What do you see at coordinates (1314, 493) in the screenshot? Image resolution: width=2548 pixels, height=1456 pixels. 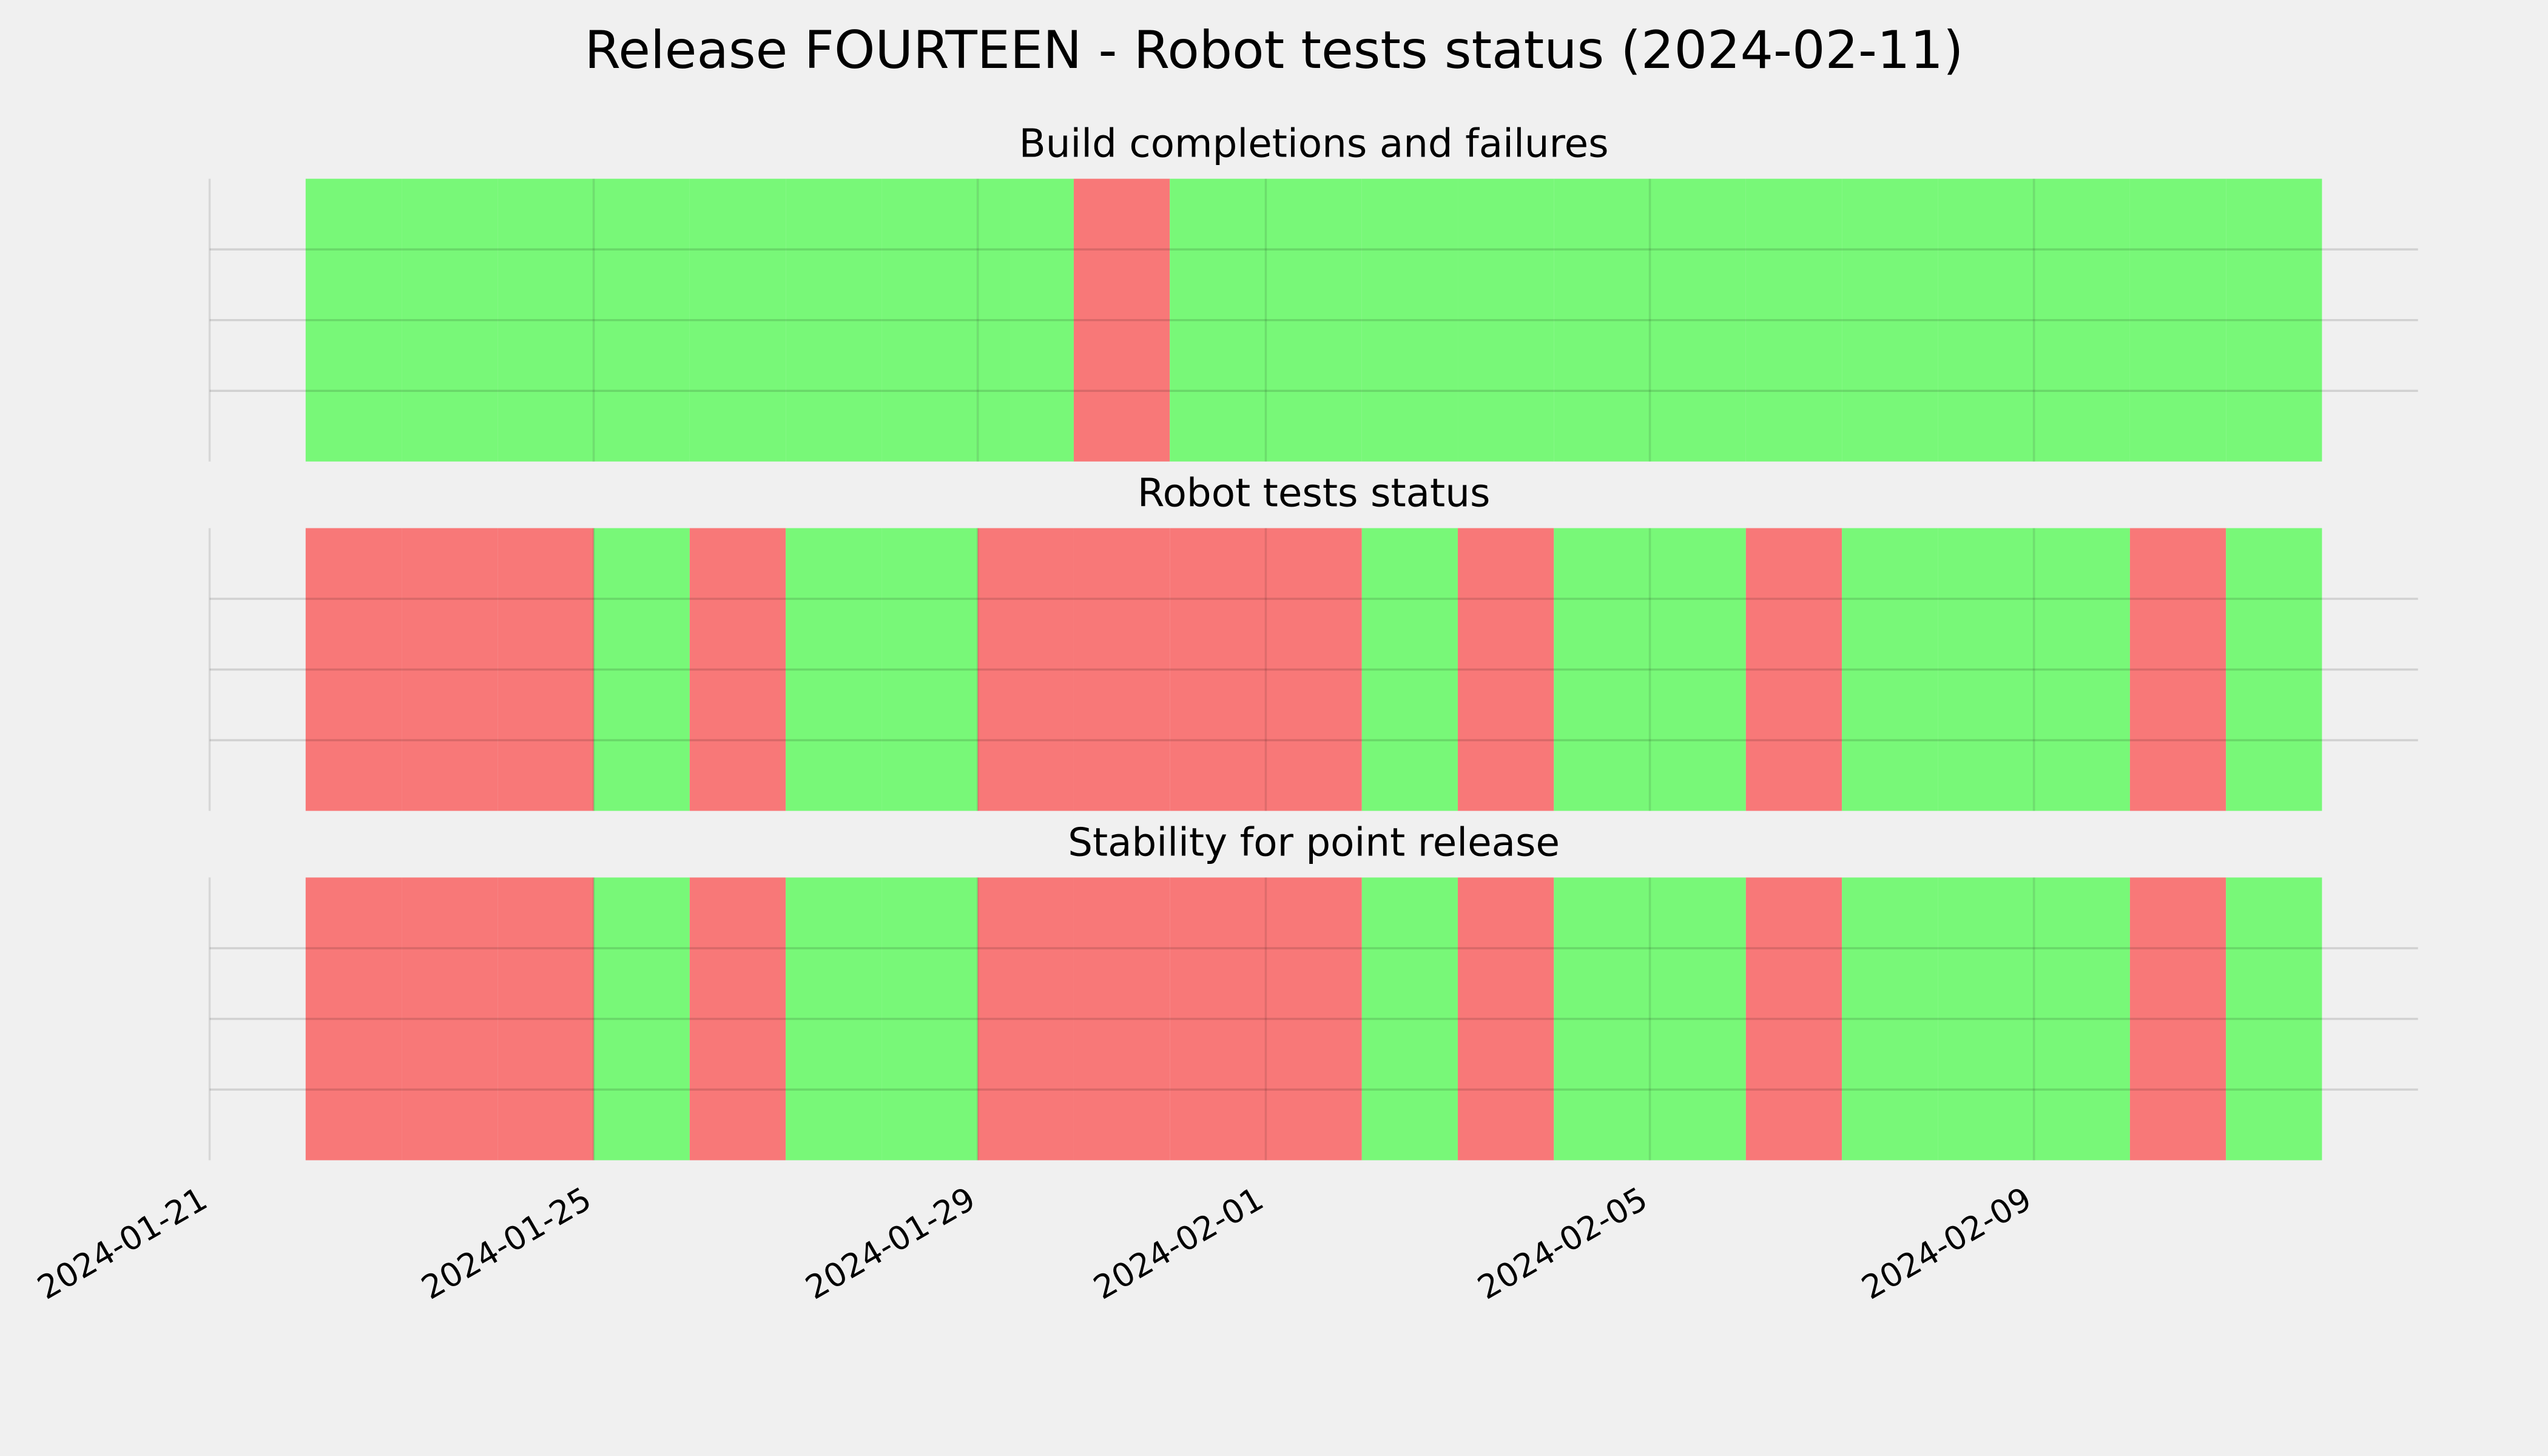 I see `subplot-title: Robot tests status` at bounding box center [1314, 493].